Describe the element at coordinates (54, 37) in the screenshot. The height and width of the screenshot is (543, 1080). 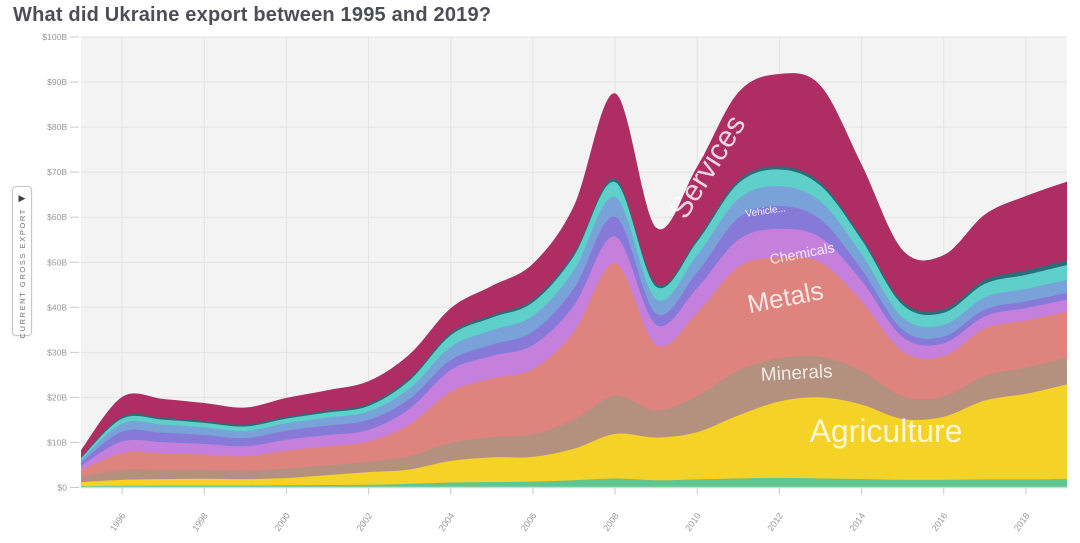
I see `y-tick-label: $100B` at that location.